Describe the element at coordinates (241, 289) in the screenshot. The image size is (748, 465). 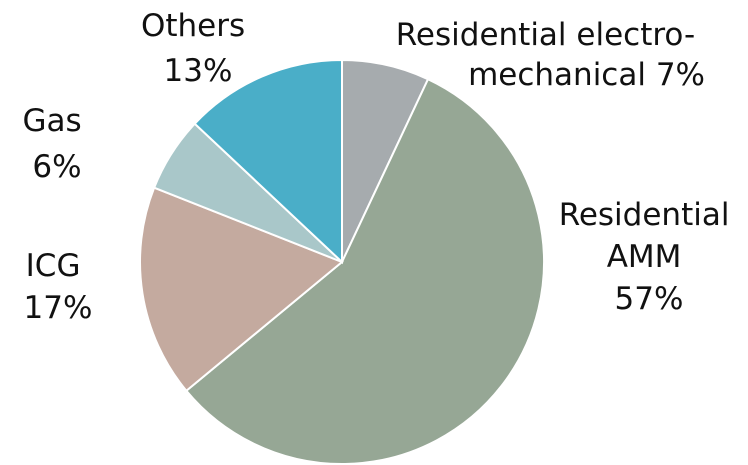
I see `pie-slice-icg` at that location.